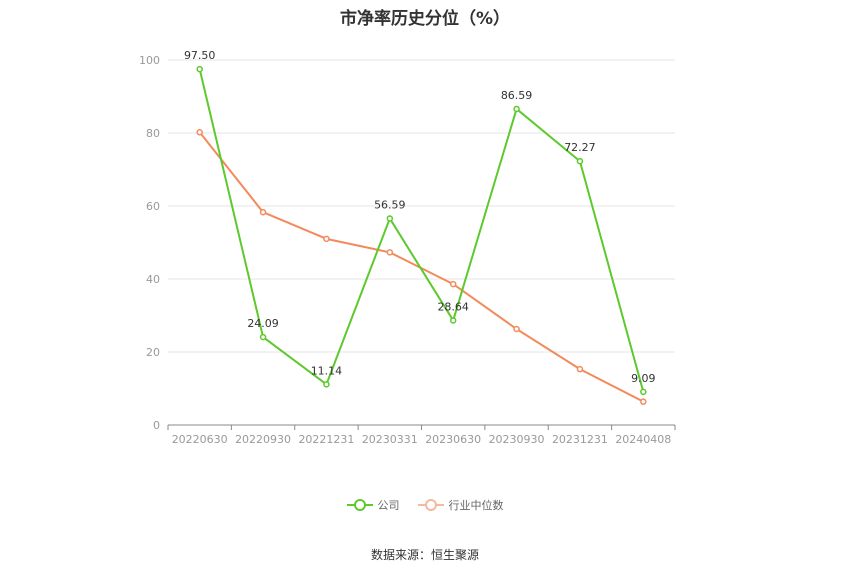 The height and width of the screenshot is (575, 850). Describe the element at coordinates (390, 439) in the screenshot. I see `x-tick-label: 20230331` at that location.